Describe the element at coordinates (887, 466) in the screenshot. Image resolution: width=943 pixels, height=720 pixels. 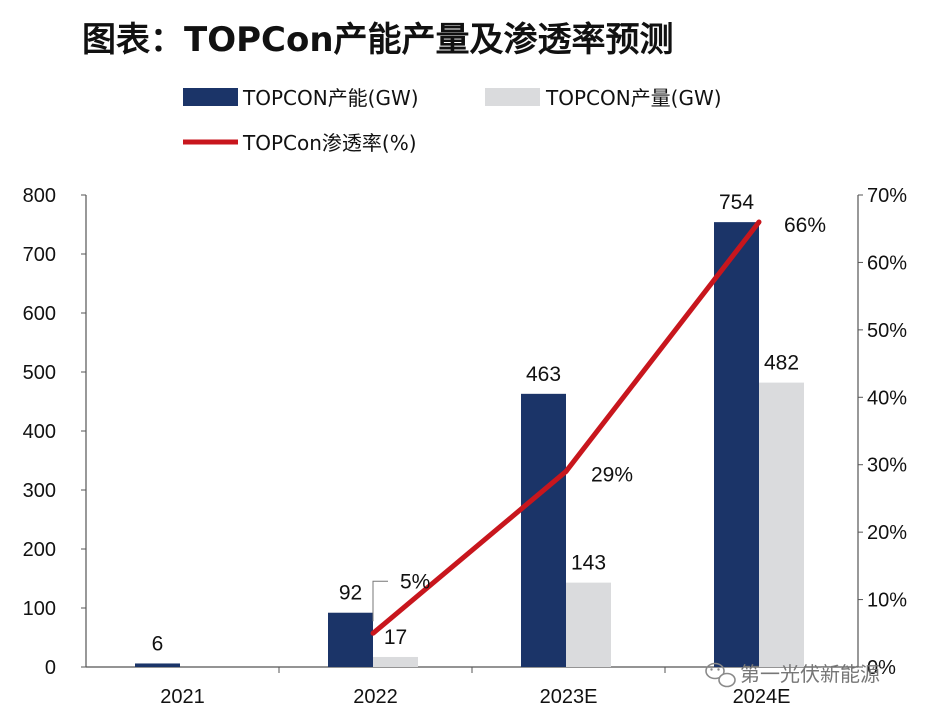
I see `y-tick-label-right: 30%` at that location.